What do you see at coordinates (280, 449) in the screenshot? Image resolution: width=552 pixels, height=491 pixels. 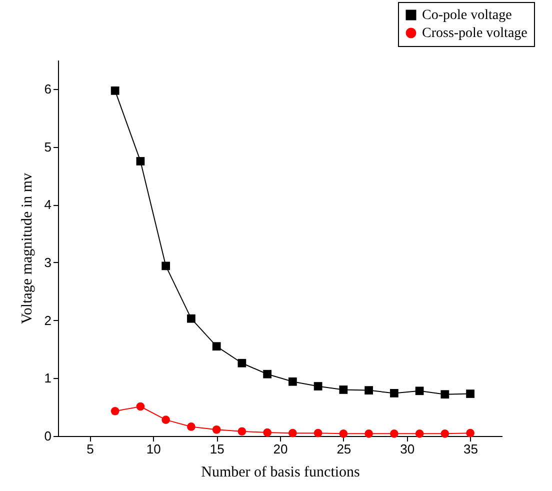 I see `x-tick-label: 20` at bounding box center [280, 449].